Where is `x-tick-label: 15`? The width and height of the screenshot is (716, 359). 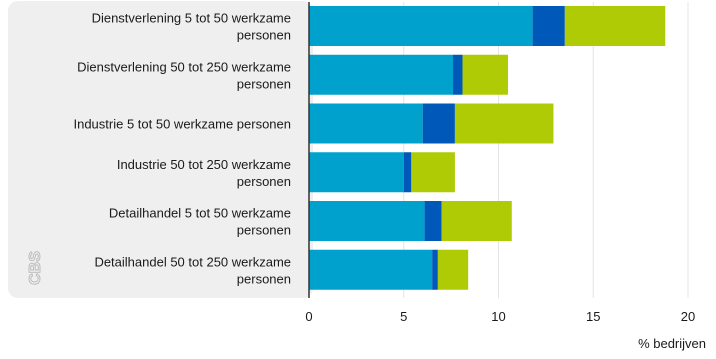
x-tick-label: 15 is located at coordinates (593, 316).